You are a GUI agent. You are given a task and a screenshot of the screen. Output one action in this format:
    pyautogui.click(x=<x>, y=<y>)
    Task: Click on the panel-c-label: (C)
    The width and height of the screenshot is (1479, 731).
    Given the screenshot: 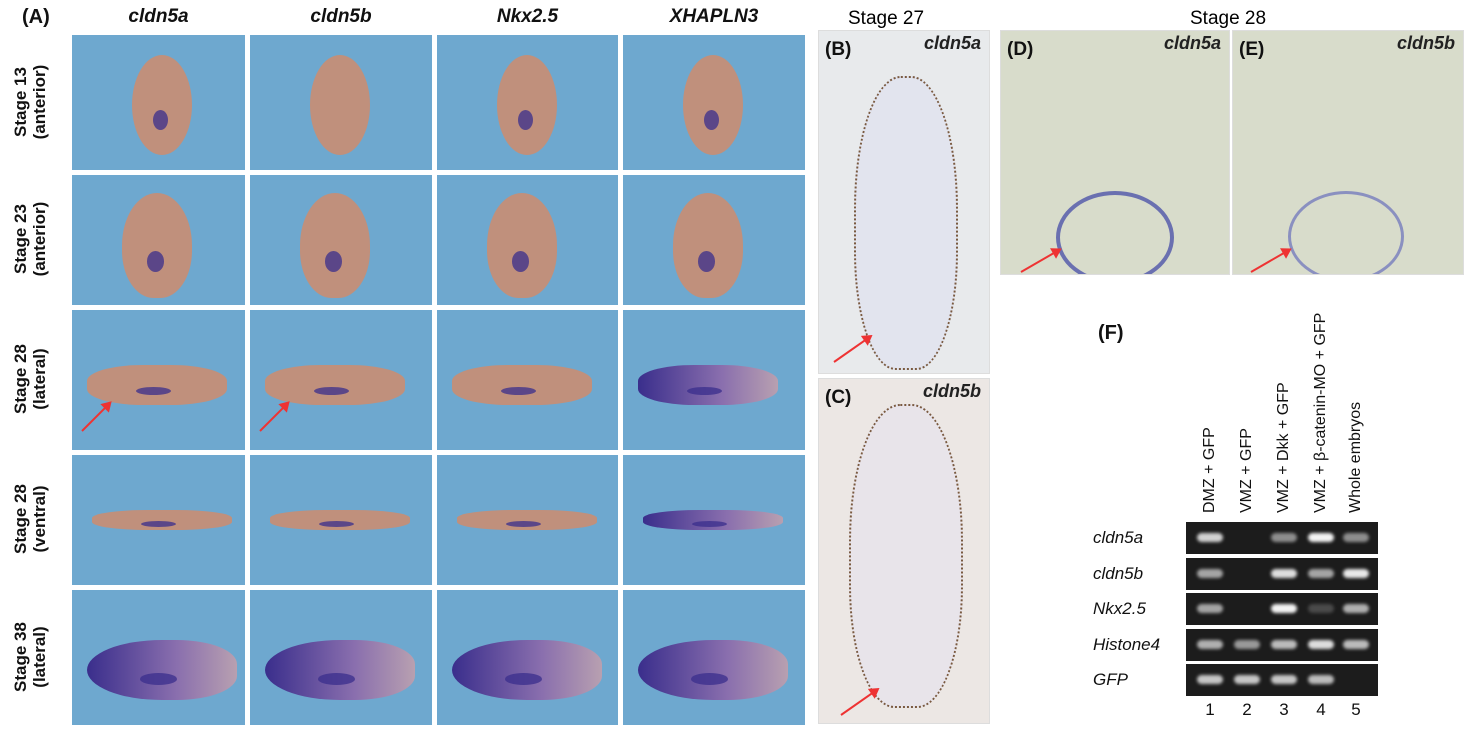 What is the action you would take?
    pyautogui.click(x=838, y=397)
    